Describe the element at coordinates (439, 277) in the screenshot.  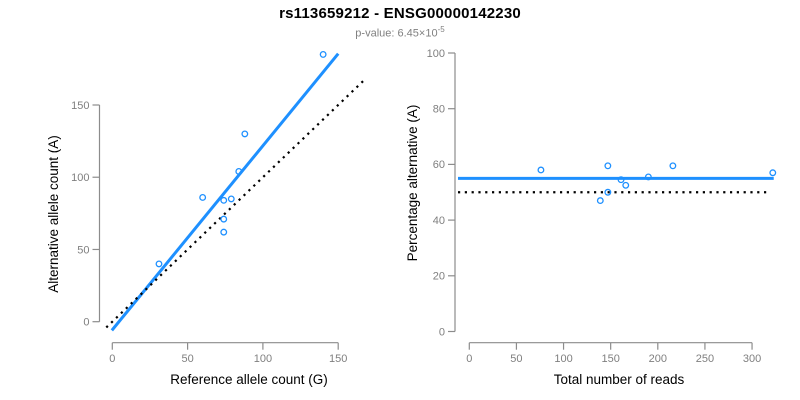
I see `y-tick-label: 20` at that location.